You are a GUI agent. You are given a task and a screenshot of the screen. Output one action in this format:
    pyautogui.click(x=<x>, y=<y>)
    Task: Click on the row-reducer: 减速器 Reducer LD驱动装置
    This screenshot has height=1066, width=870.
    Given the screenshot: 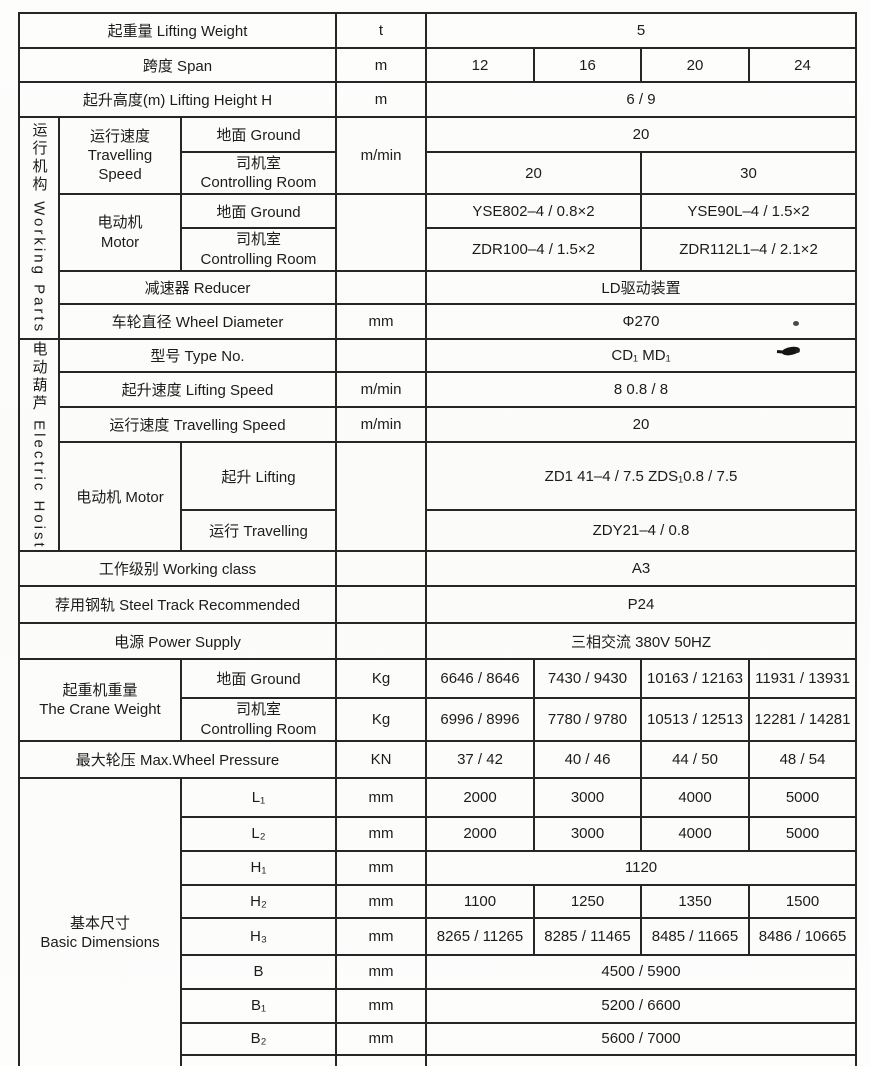 What is the action you would take?
    pyautogui.click(x=438, y=287)
    